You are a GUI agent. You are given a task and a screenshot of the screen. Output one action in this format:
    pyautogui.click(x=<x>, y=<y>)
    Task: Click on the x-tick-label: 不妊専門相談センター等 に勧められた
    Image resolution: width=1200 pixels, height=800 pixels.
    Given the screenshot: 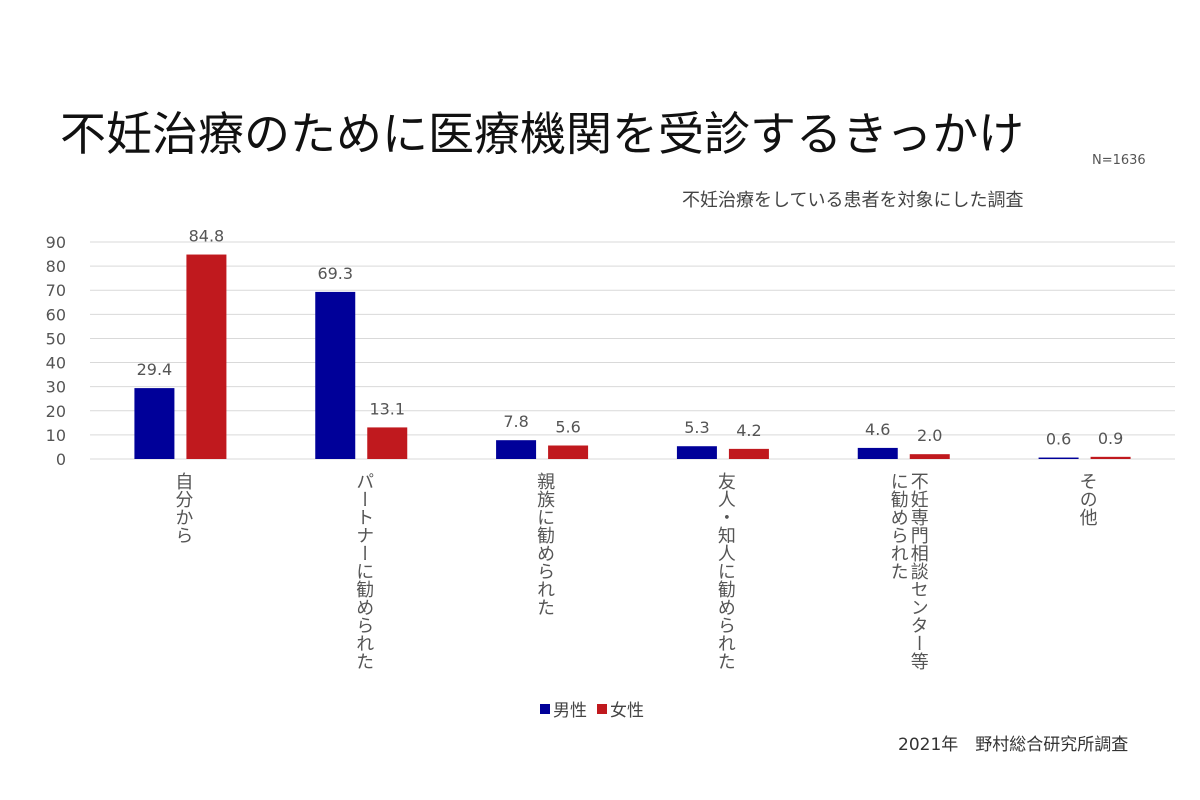 What is the action you would take?
    pyautogui.click(x=908, y=571)
    